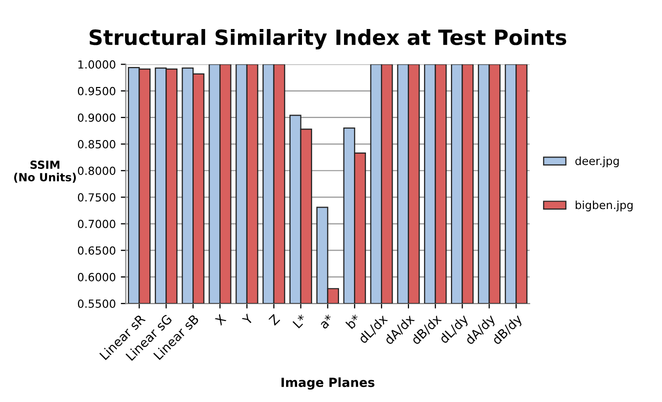 This screenshot has width=662, height=402. What do you see at coordinates (97, 171) in the screenshot?
I see `y-tick-label: 0.8000` at bounding box center [97, 171].